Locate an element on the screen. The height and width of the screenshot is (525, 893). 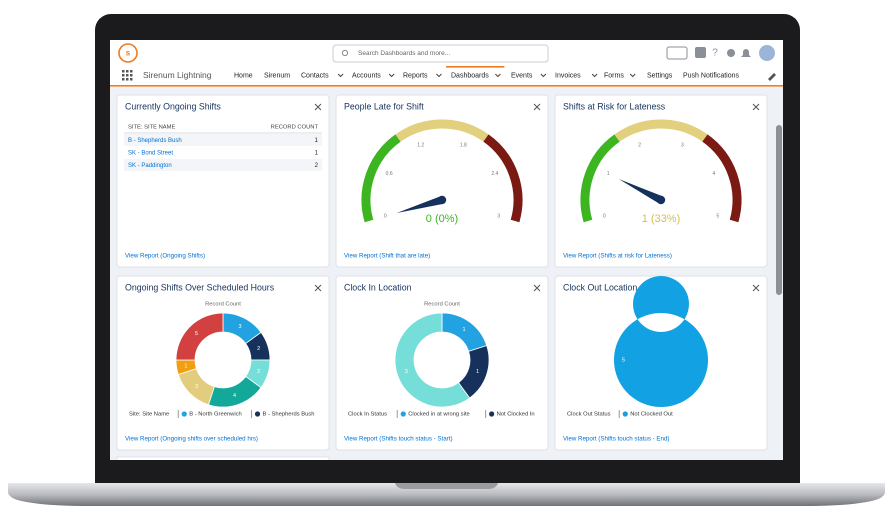
nav-item: Home is located at coordinates (243, 75).